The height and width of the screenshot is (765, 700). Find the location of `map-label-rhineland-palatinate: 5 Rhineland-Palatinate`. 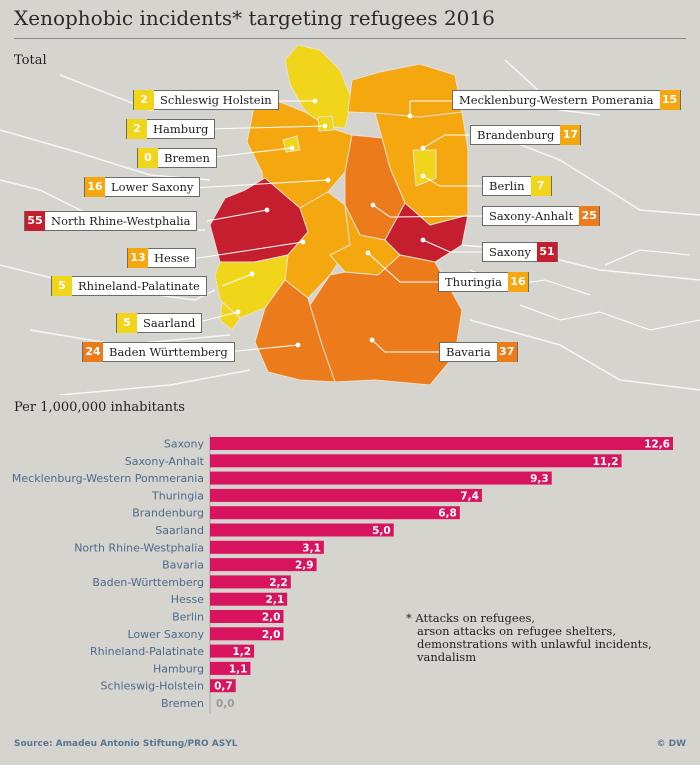

map-label-rhineland-palatinate: 5 Rhineland-Palatinate is located at coordinates (129, 285).